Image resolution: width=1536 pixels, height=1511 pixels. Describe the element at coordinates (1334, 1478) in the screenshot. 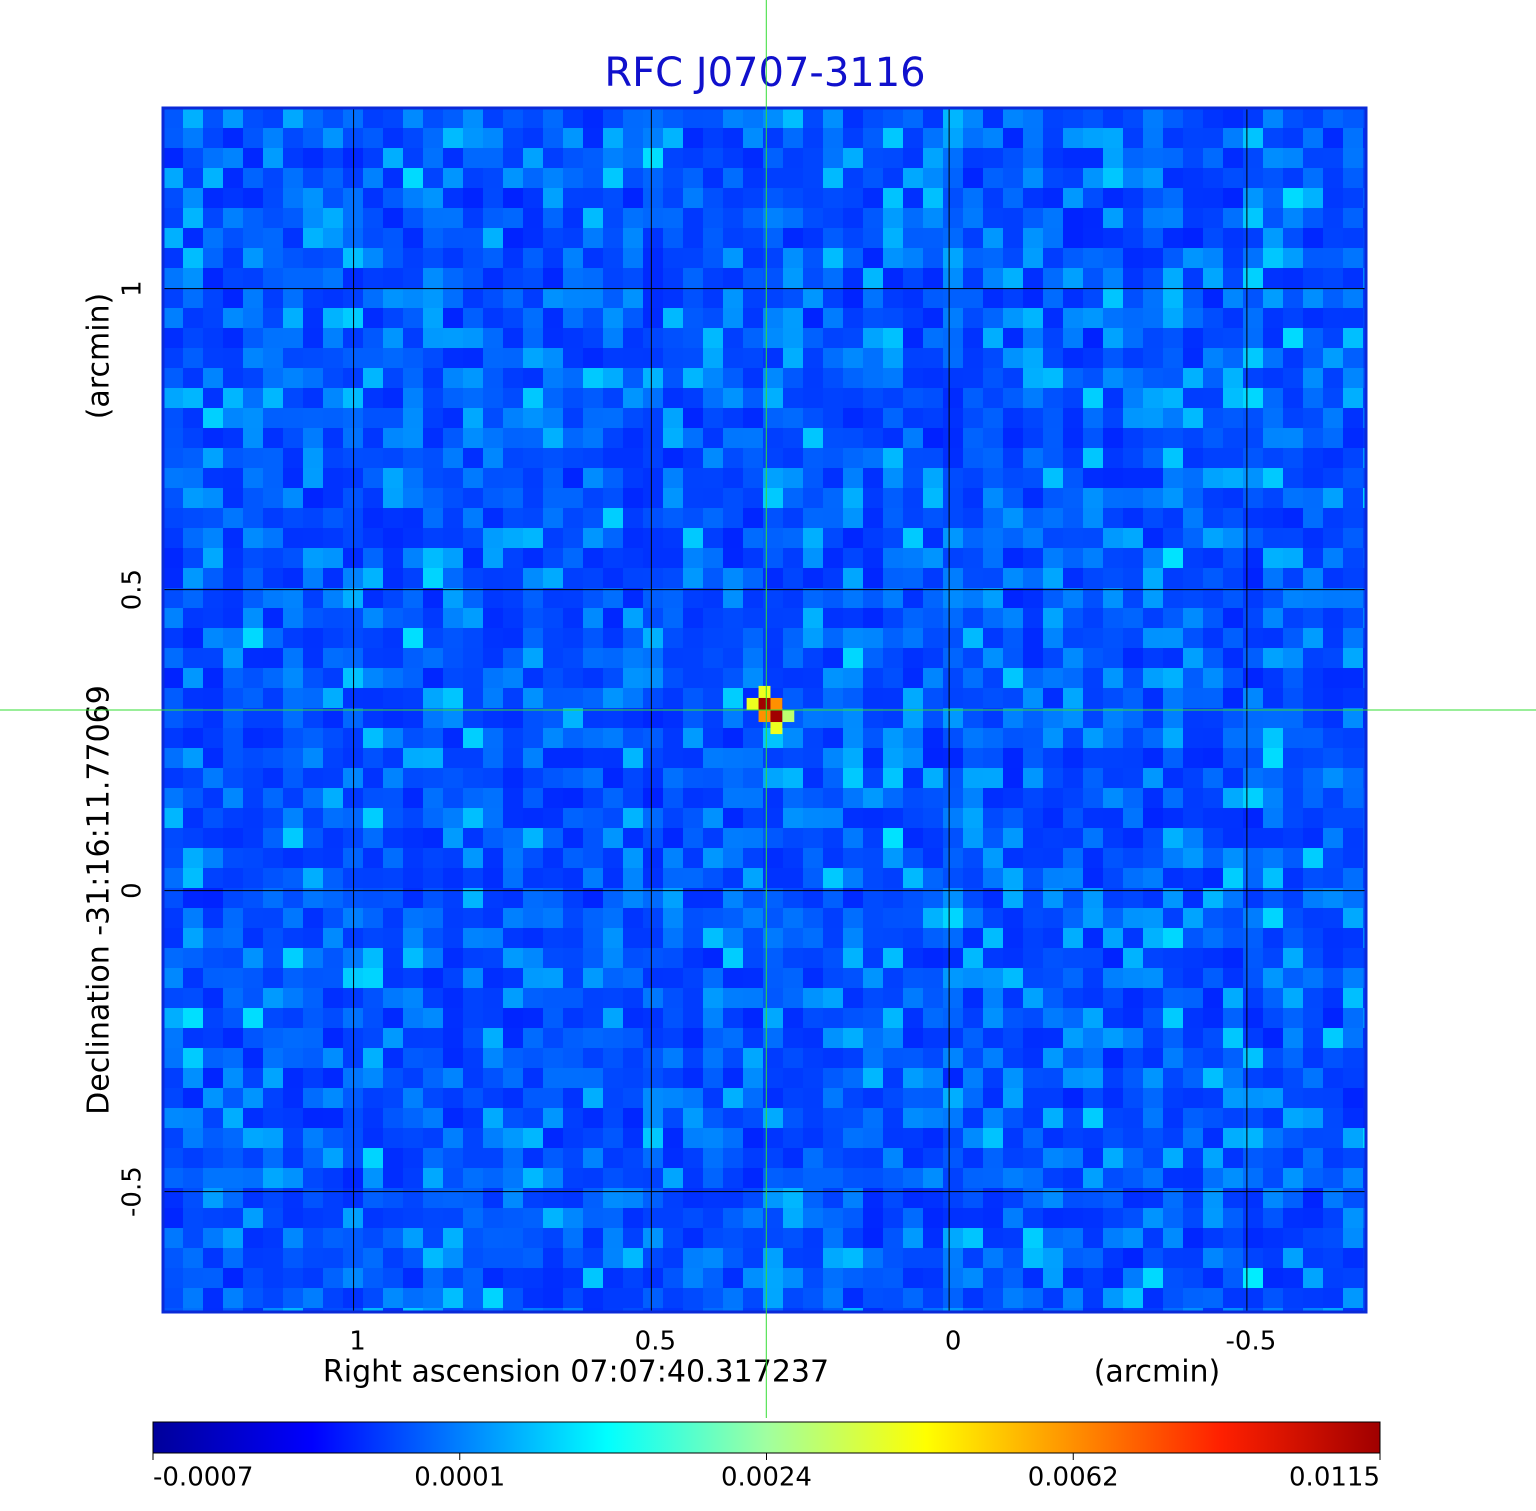

I see `colorbar-tick-label: 0.0115` at that location.